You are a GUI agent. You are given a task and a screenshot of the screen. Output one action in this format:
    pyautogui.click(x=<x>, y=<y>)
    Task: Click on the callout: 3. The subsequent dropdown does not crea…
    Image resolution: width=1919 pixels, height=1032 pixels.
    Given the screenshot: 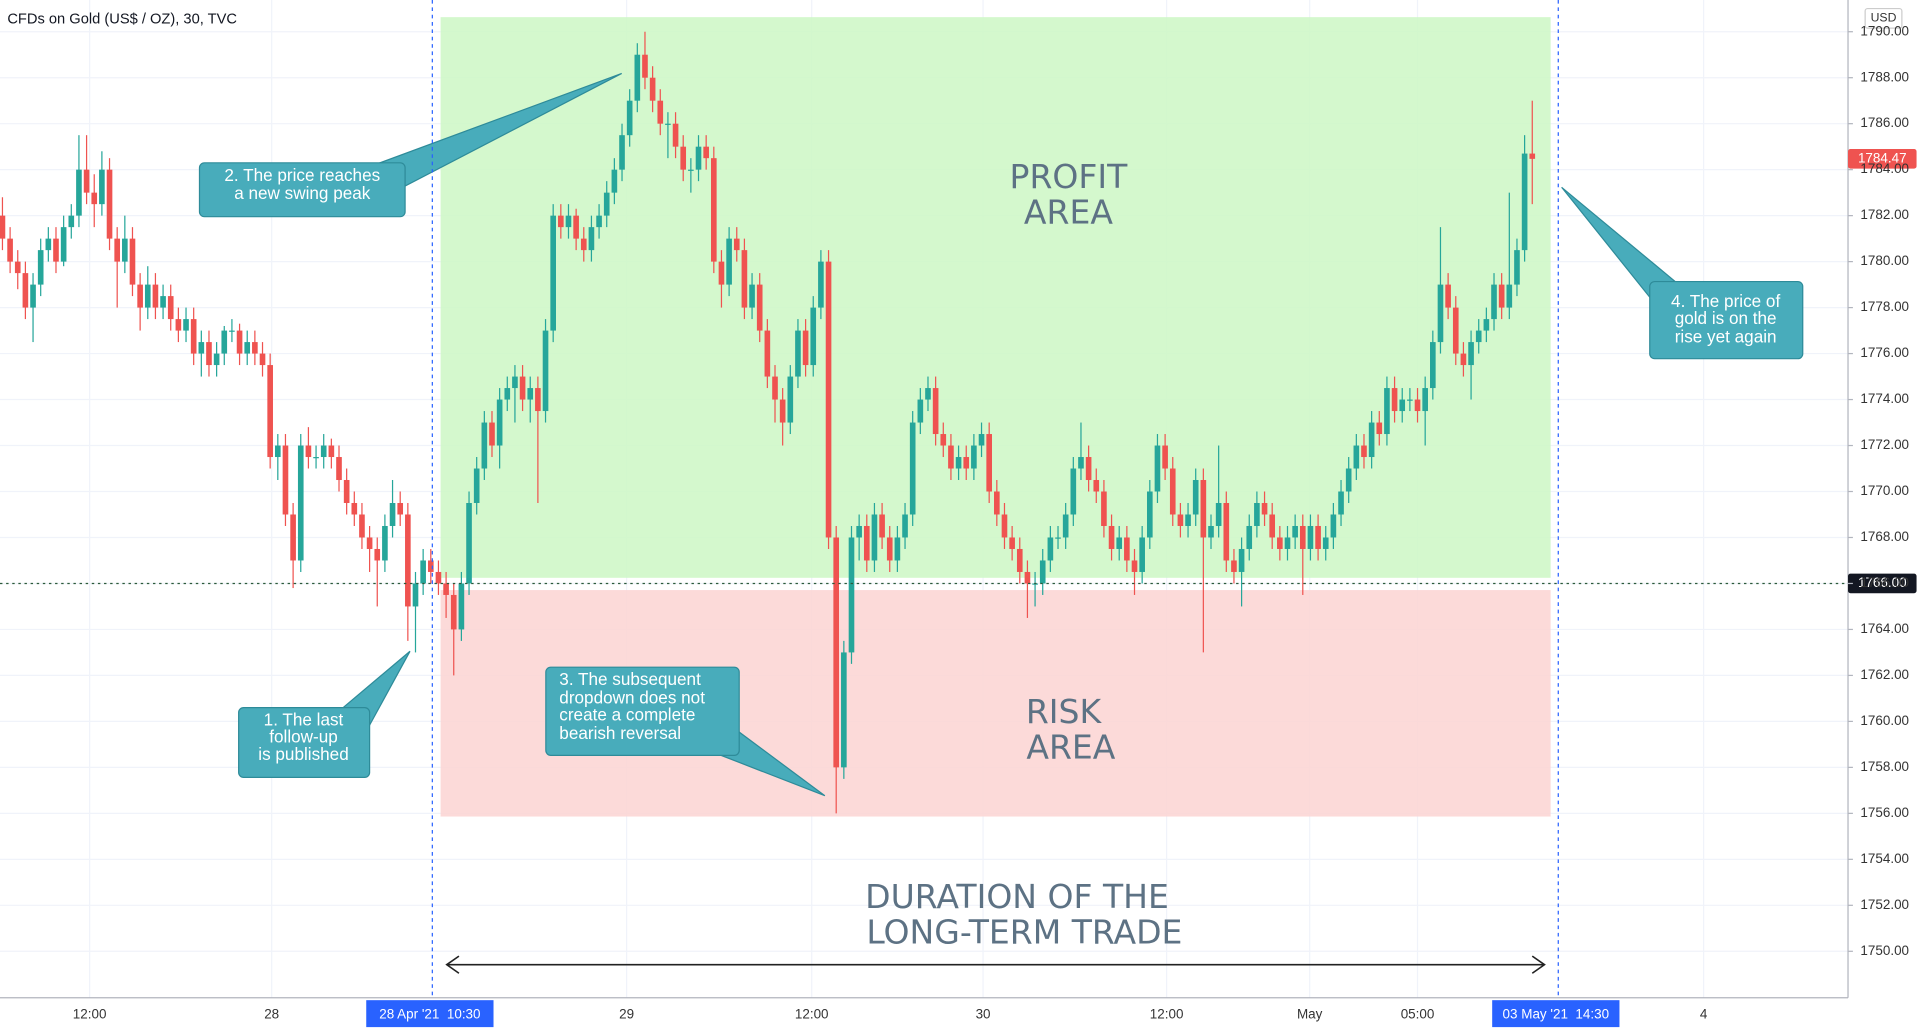 What is the action you would take?
    pyautogui.click(x=685, y=731)
    